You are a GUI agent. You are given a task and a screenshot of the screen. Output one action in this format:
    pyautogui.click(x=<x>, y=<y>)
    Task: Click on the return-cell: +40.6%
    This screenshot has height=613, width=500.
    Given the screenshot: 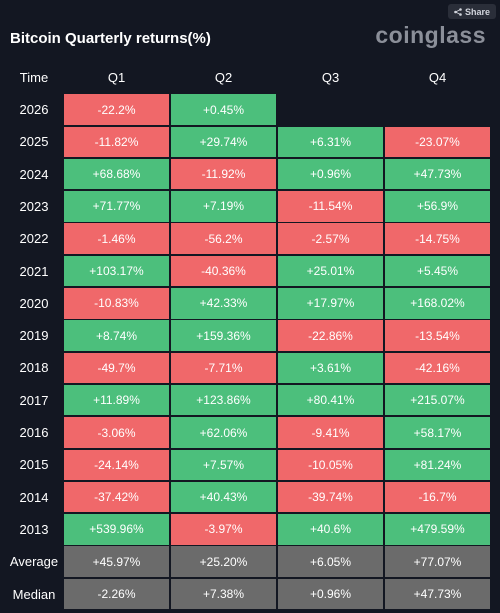 What is the action you would take?
    pyautogui.click(x=330, y=529)
    